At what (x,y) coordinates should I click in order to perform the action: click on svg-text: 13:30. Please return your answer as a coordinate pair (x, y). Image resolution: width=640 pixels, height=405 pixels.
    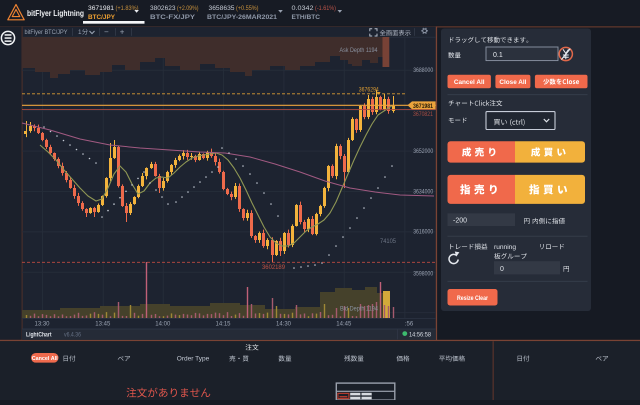
    Looking at the image, I should click on (42, 325).